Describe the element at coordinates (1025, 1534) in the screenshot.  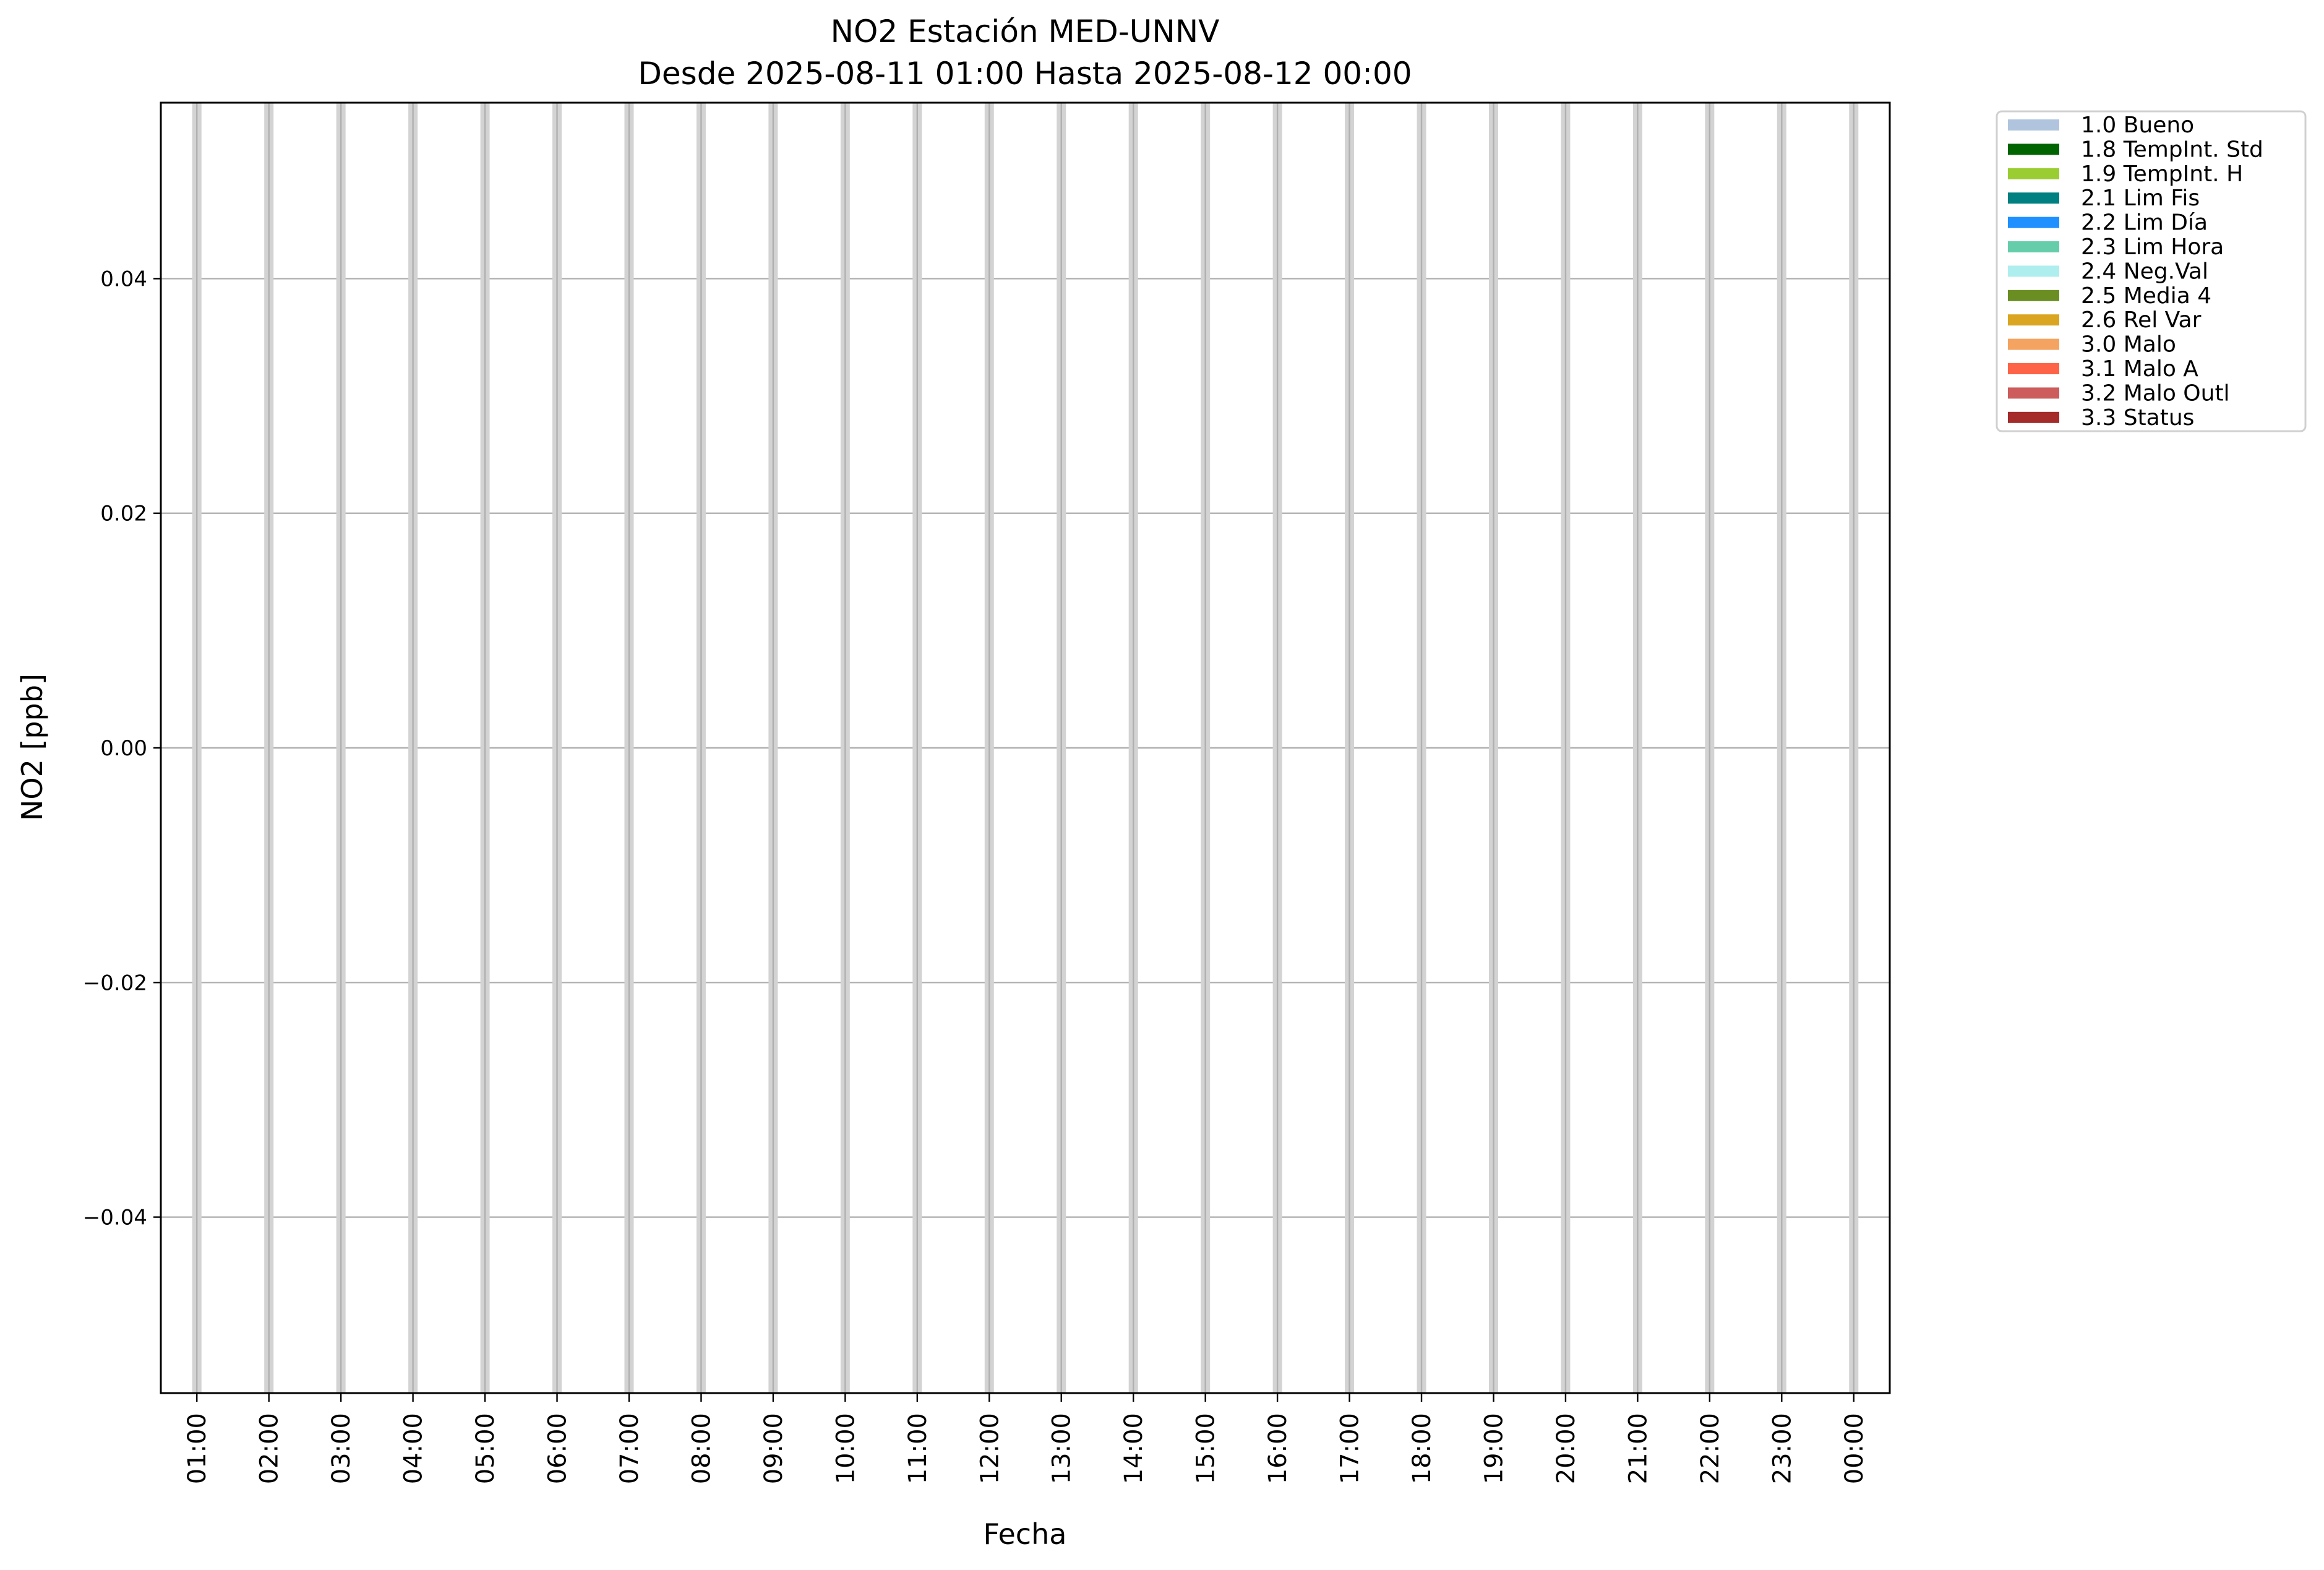
I see `x-axis-label: Fecha` at that location.